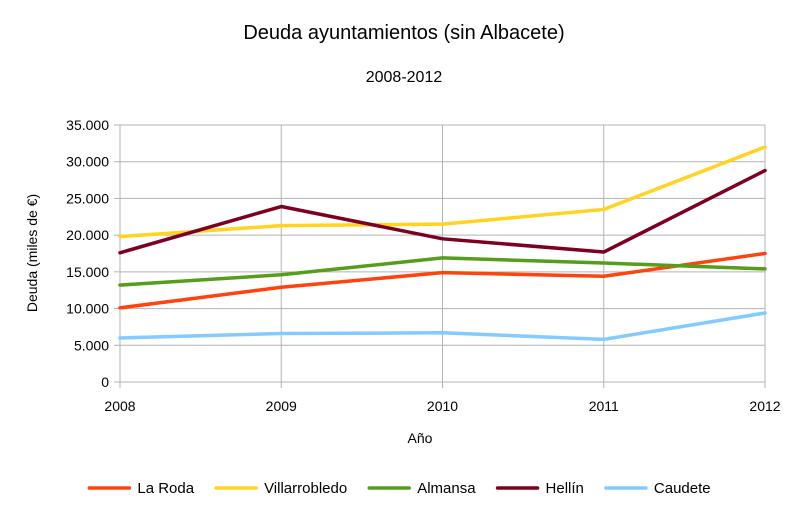 This screenshot has width=800, height=509. I want to click on legend-label: La Roda, so click(165, 488).